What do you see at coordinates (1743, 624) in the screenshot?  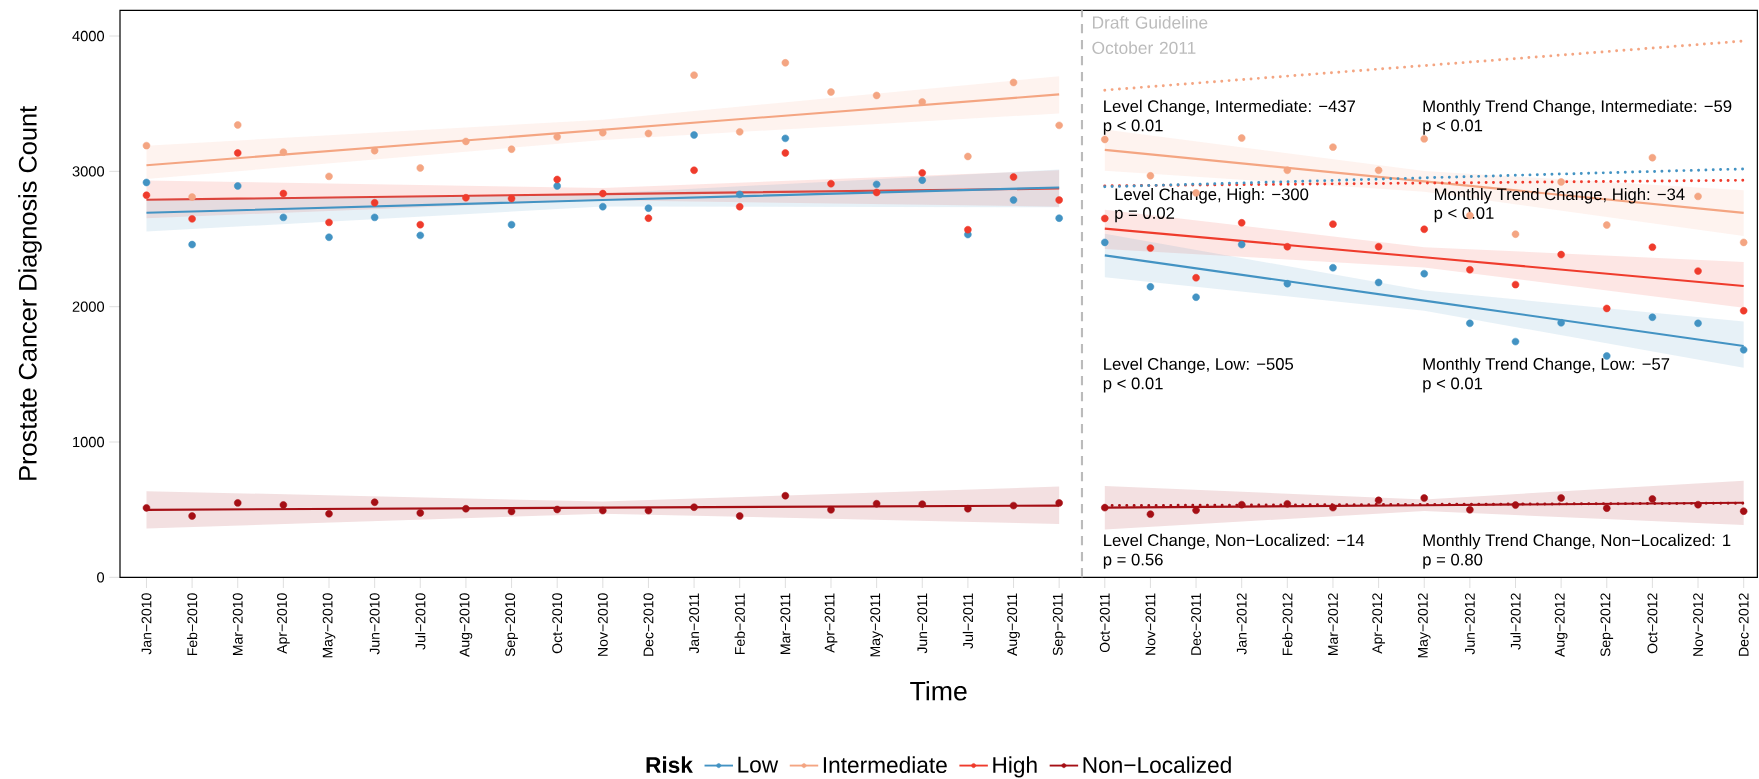 I see `x-tick-label: Dec−2012` at bounding box center [1743, 624].